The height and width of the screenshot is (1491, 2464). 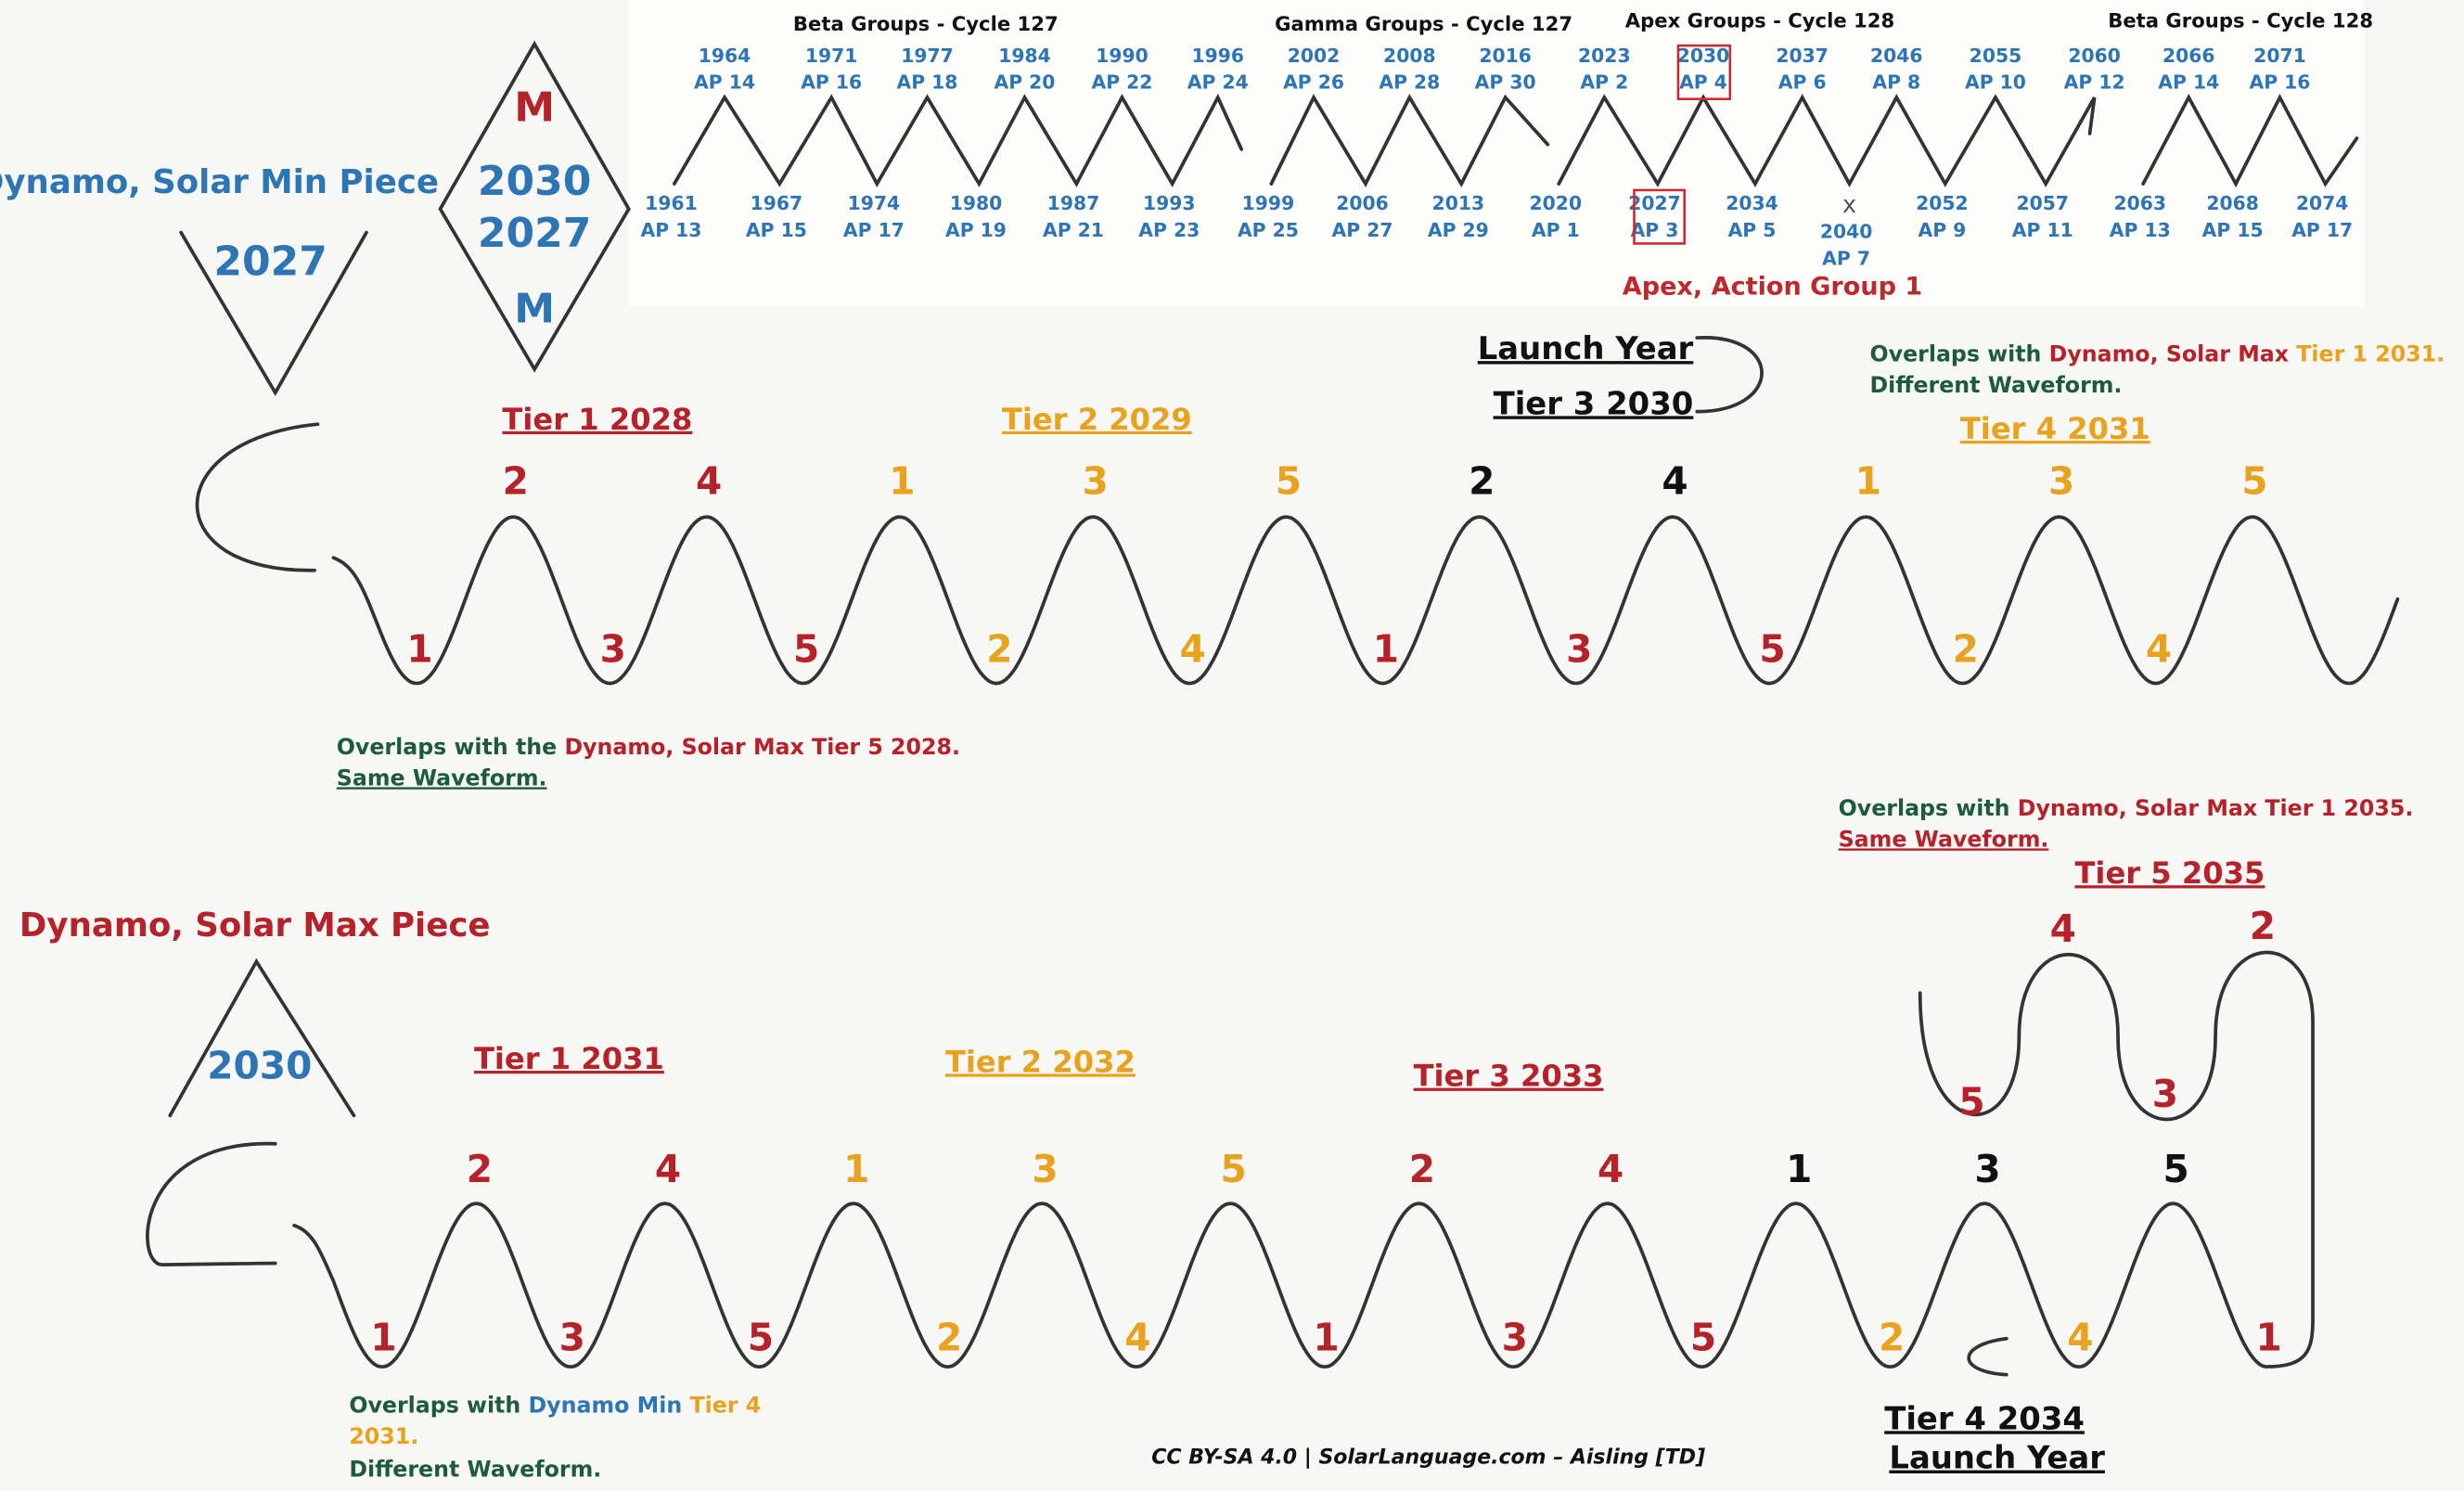 What do you see at coordinates (1362, 203) in the screenshot?
I see `trough-year: 2006` at bounding box center [1362, 203].